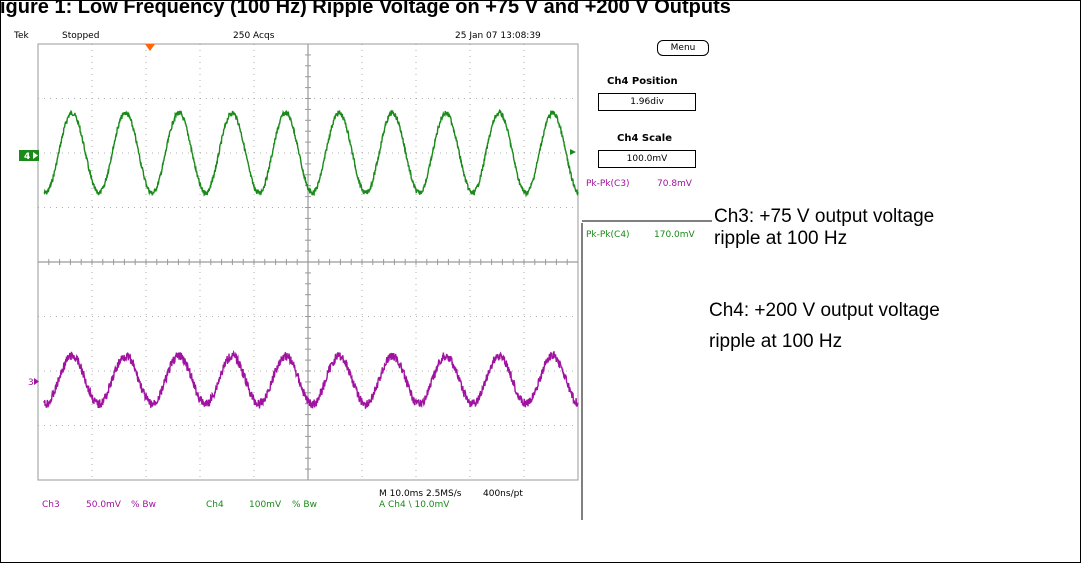 This screenshot has height=566, width=1084. What do you see at coordinates (21, 36) in the screenshot?
I see `brand-label: Tek` at bounding box center [21, 36].